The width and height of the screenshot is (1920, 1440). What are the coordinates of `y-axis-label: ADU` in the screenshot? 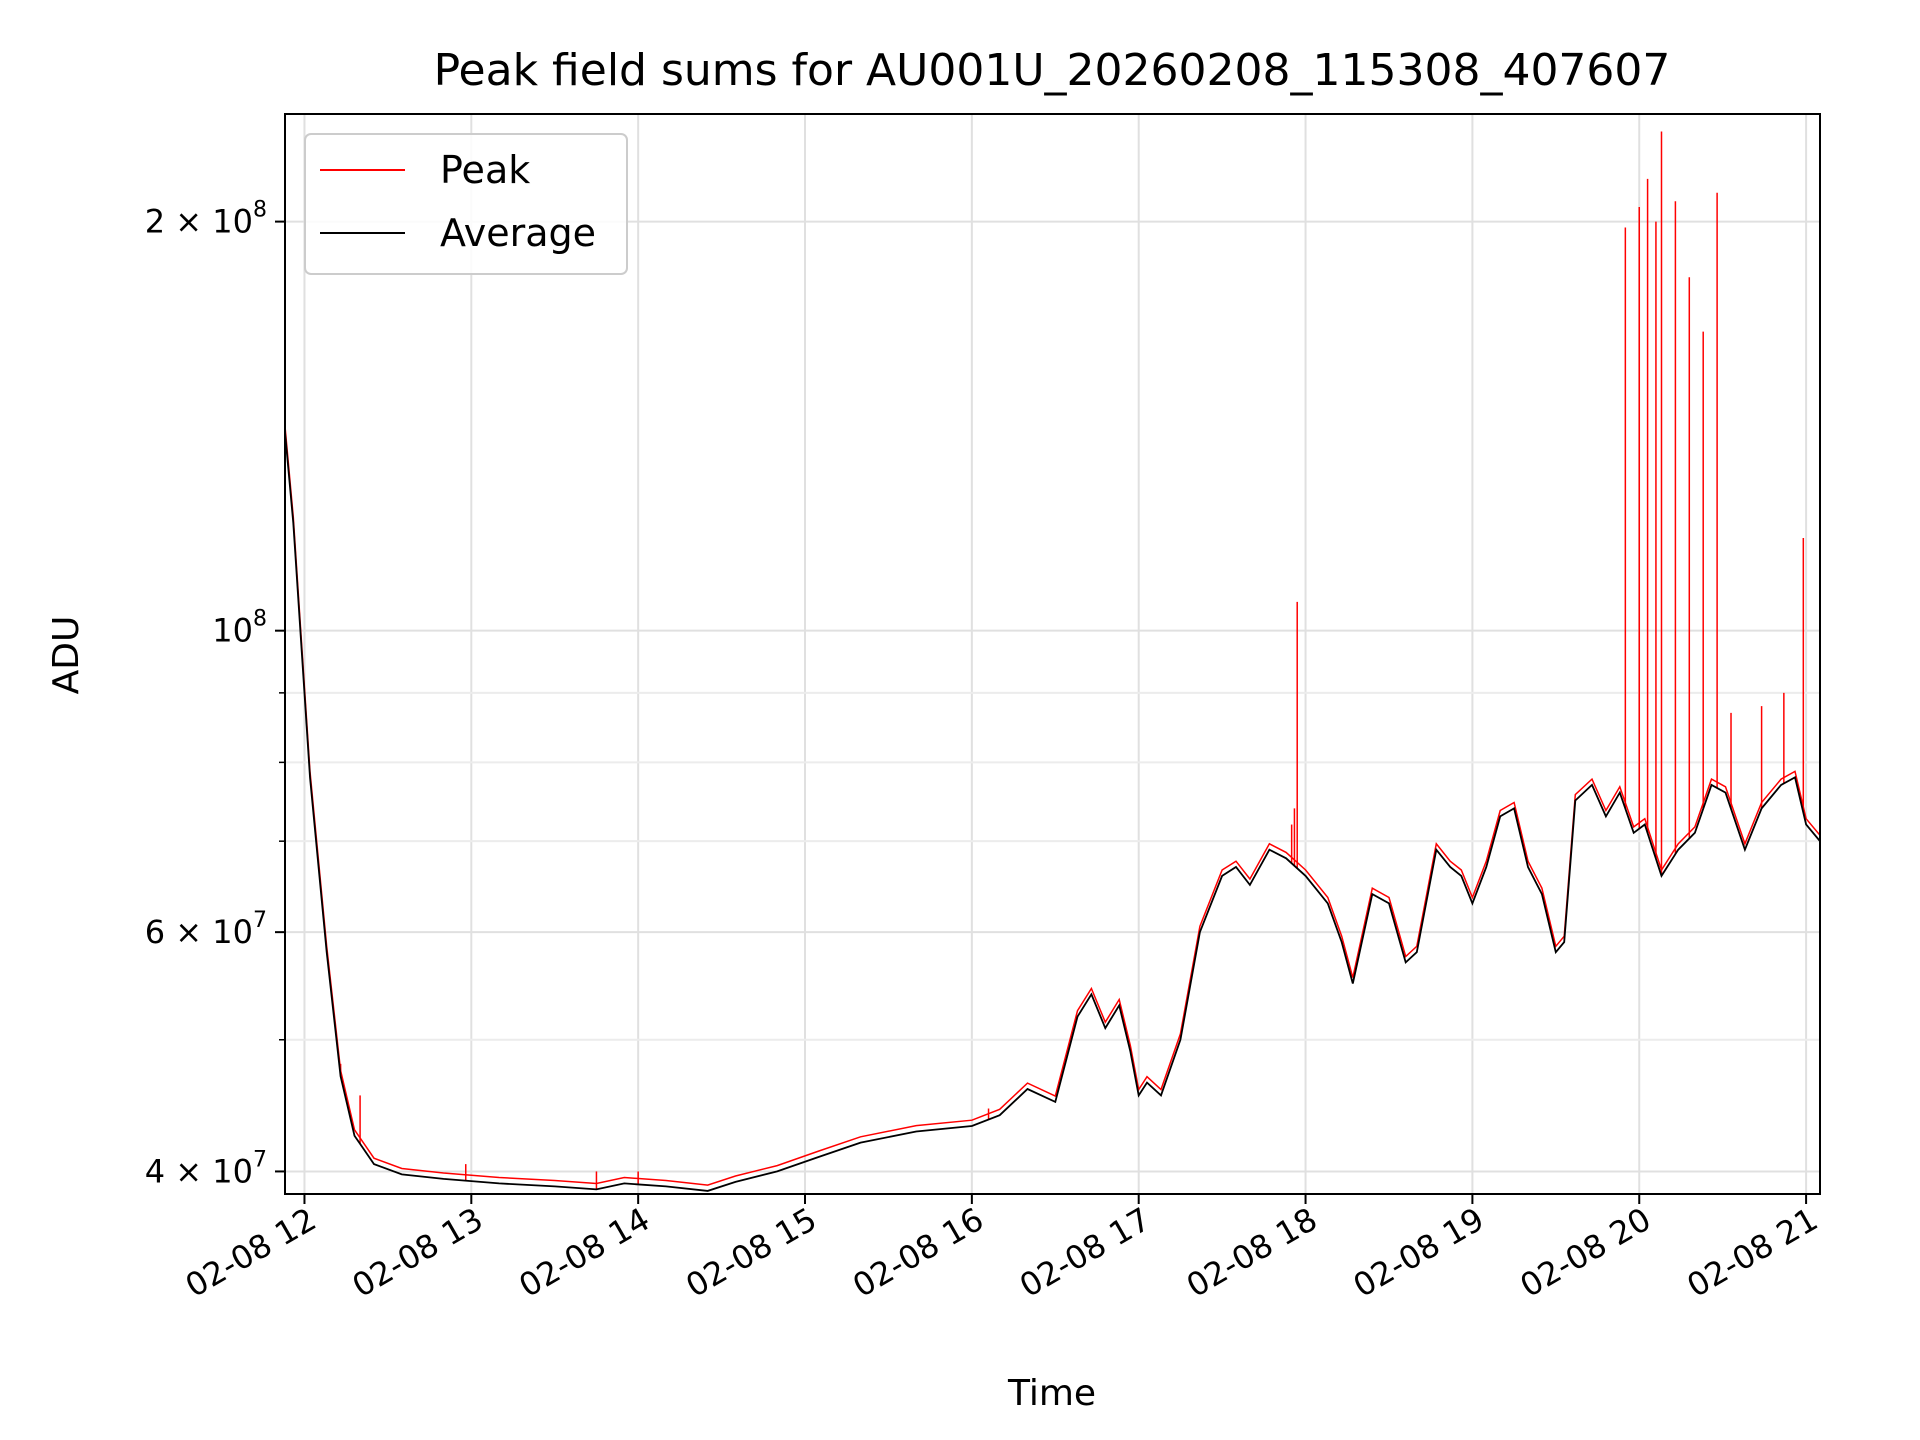 It's located at (66, 655).